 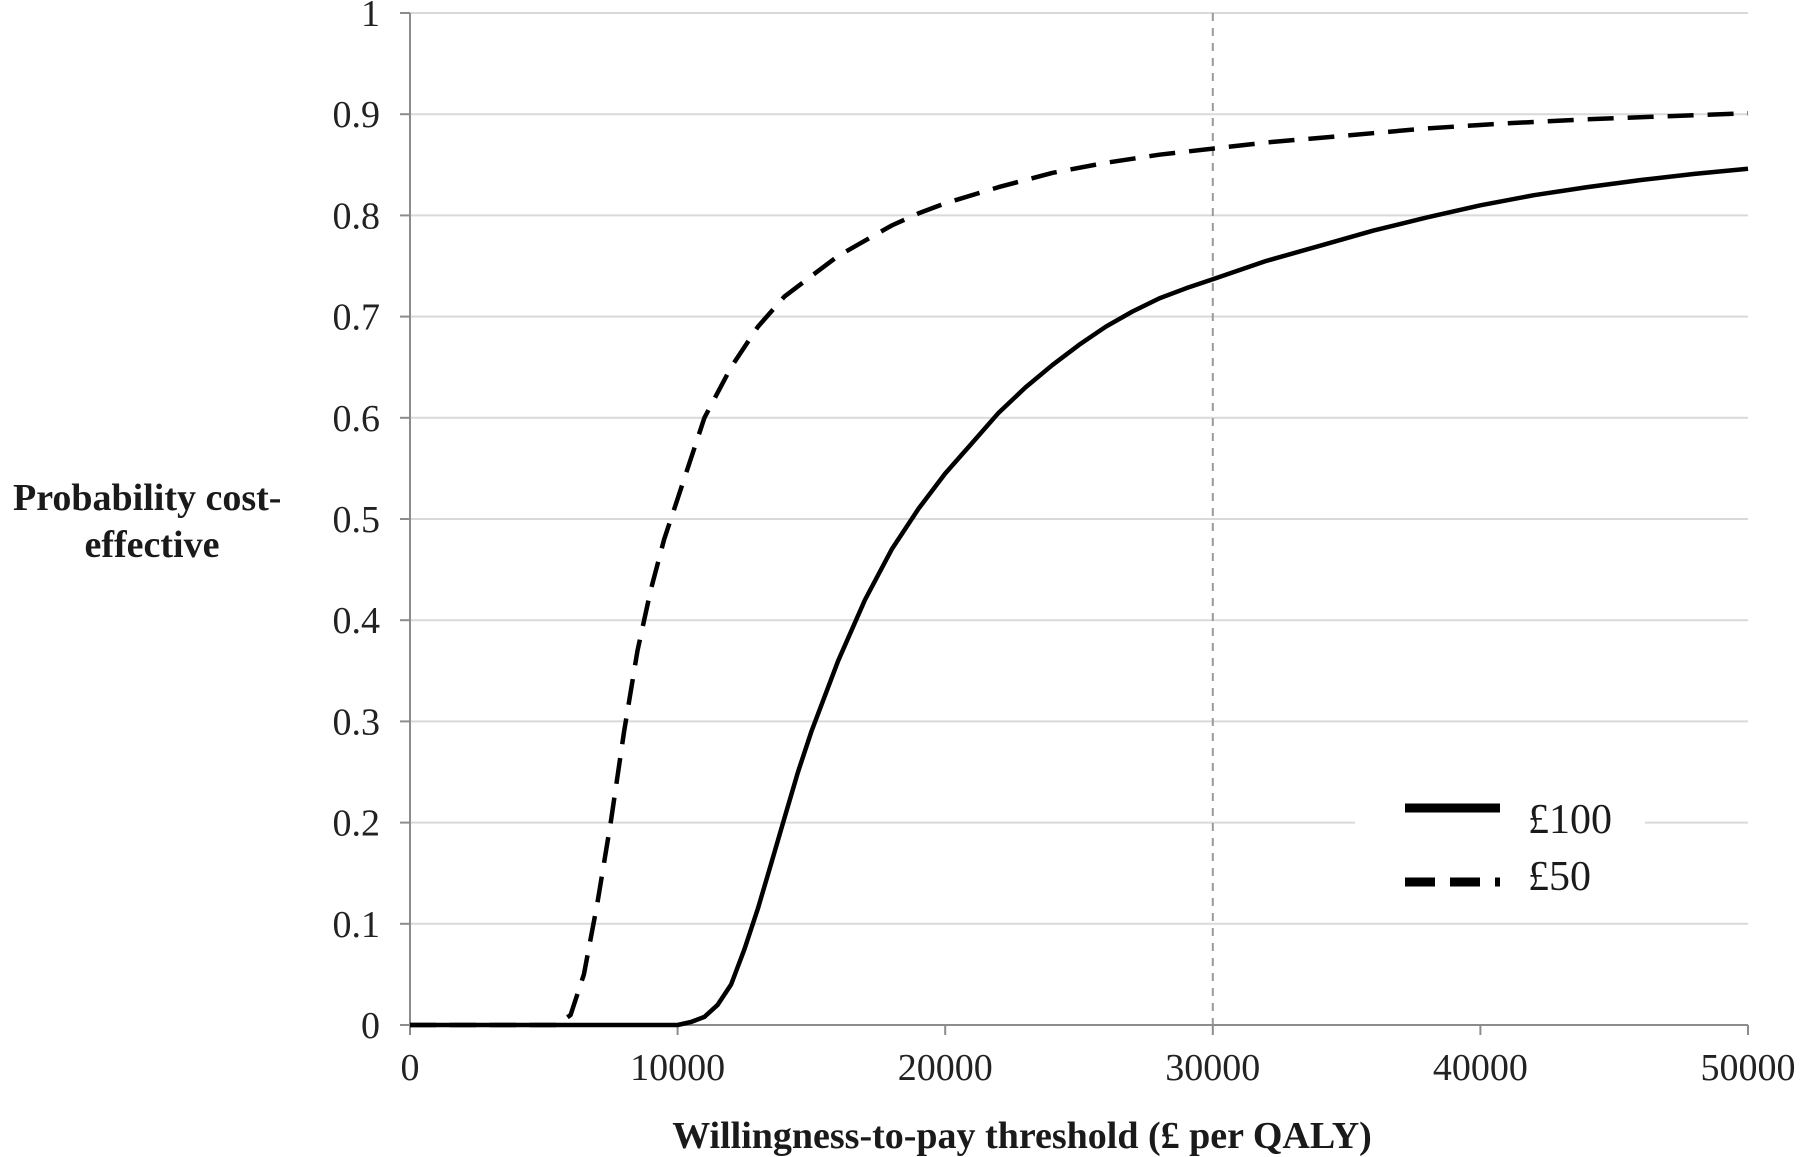 I want to click on y-tick-label: 0.6, so click(x=357, y=419).